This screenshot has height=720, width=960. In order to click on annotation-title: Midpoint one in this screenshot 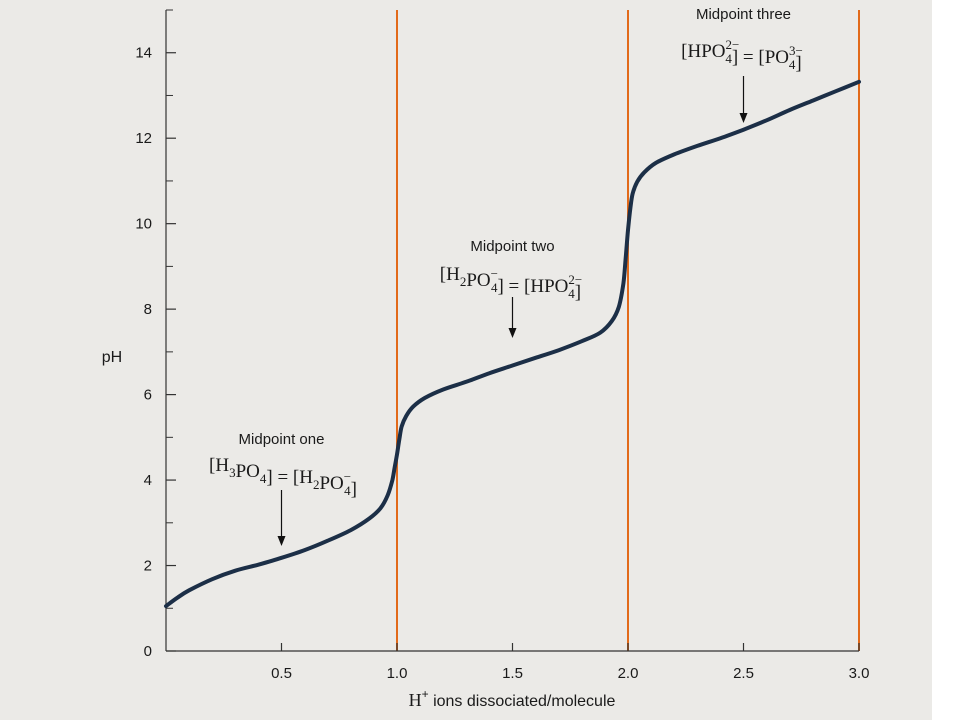, I will do `click(282, 439)`.